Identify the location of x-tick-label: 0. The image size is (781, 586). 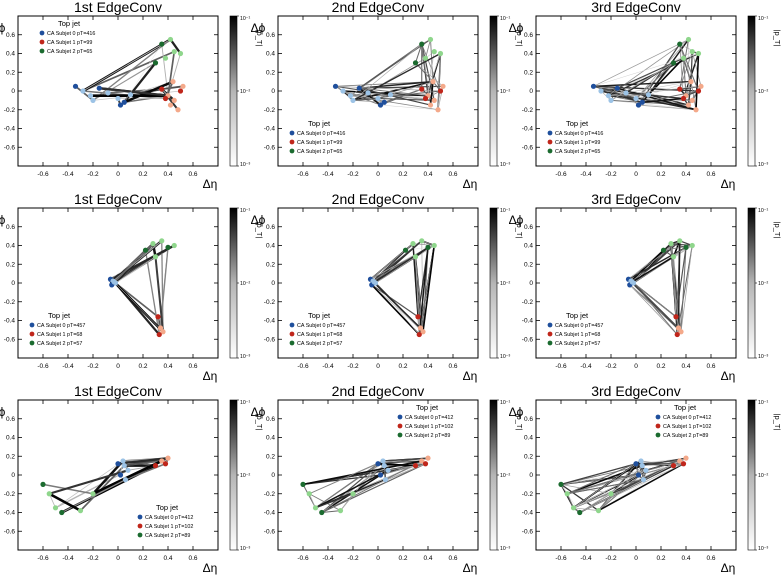
(378, 558).